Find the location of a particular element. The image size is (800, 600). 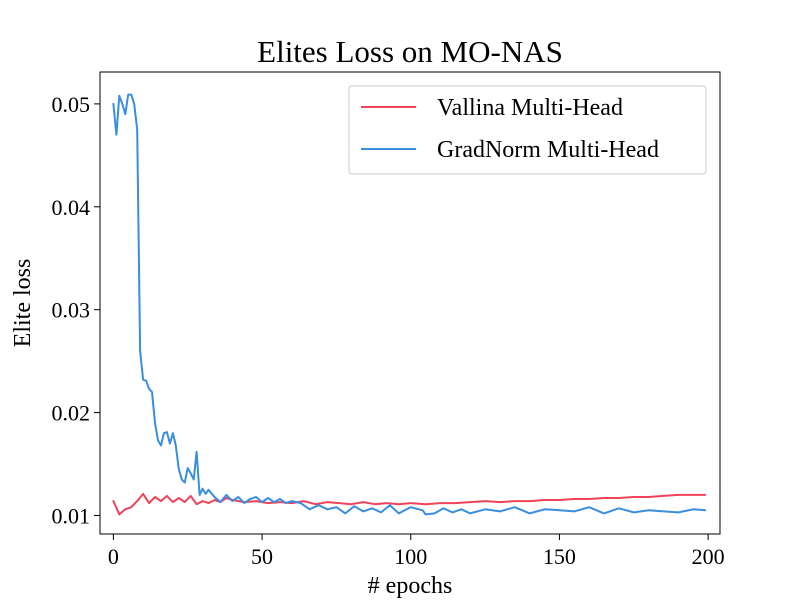

legend: Vallina Multi-Head GradNorm Multi-Head is located at coordinates (527, 130).